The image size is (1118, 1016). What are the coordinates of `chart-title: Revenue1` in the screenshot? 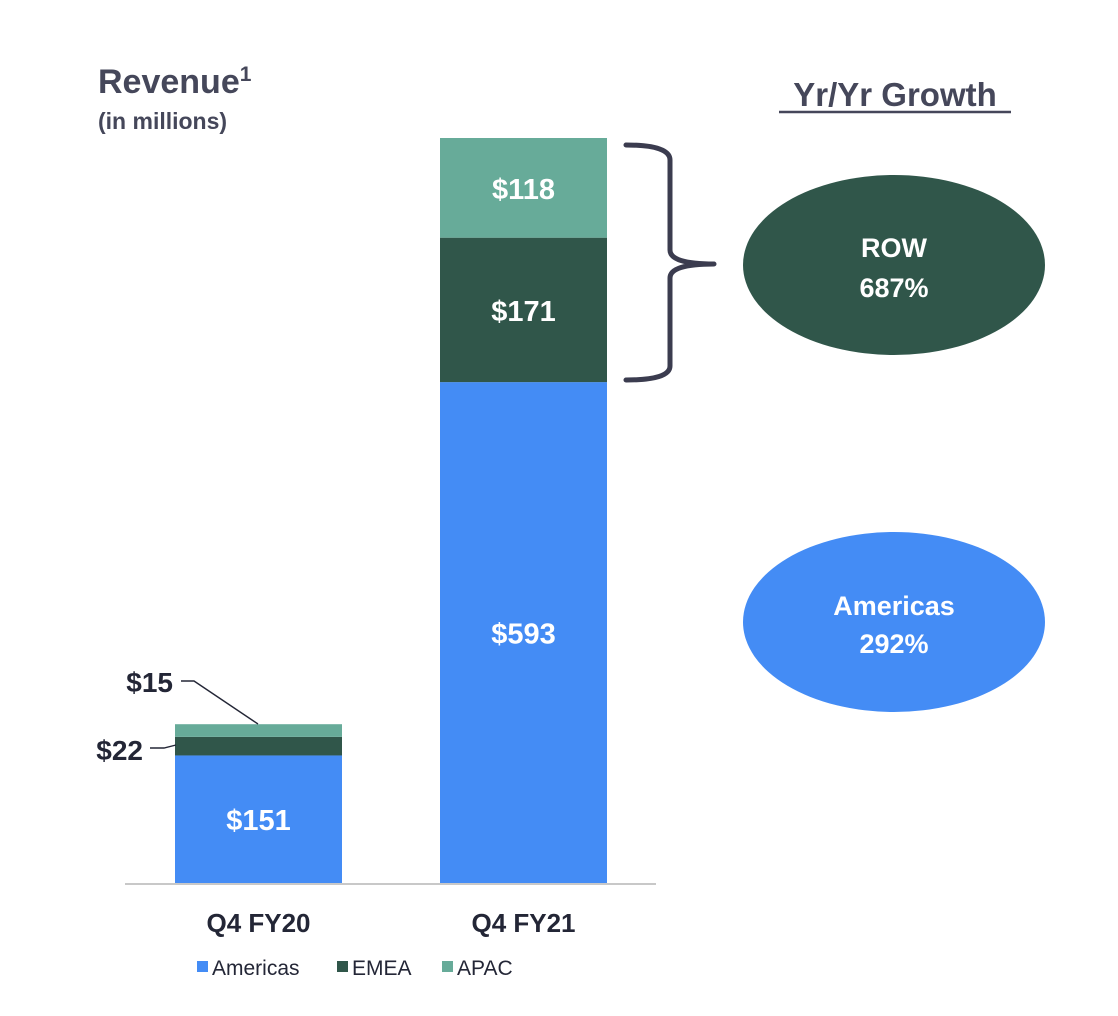 It's located at (175, 82).